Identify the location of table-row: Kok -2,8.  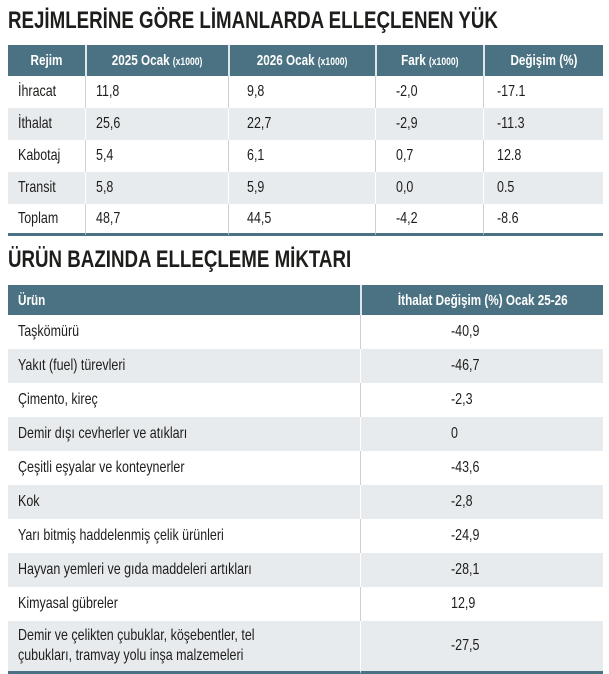
(305, 502).